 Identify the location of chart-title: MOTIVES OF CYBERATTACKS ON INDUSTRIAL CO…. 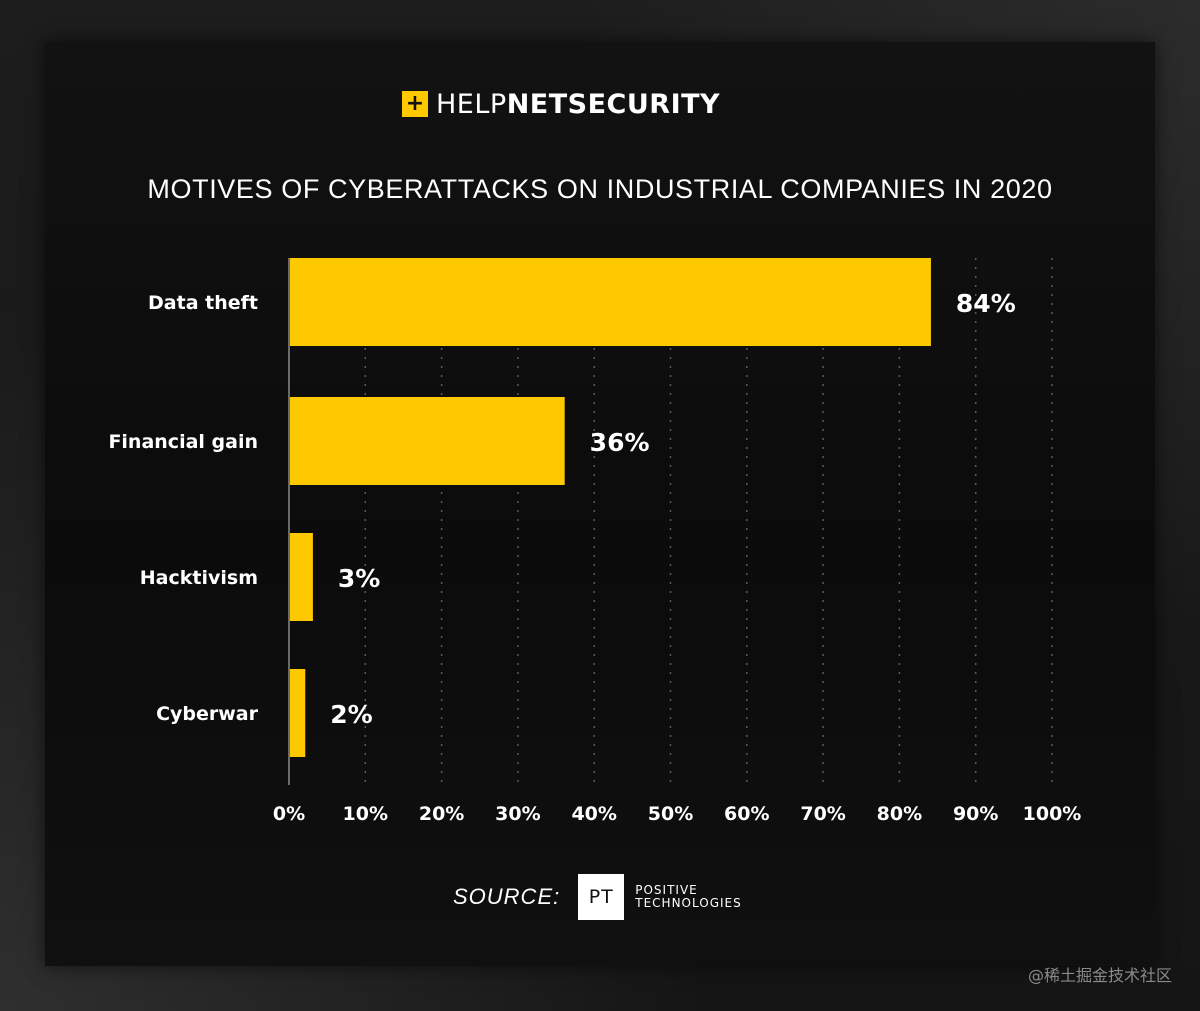
(600, 189).